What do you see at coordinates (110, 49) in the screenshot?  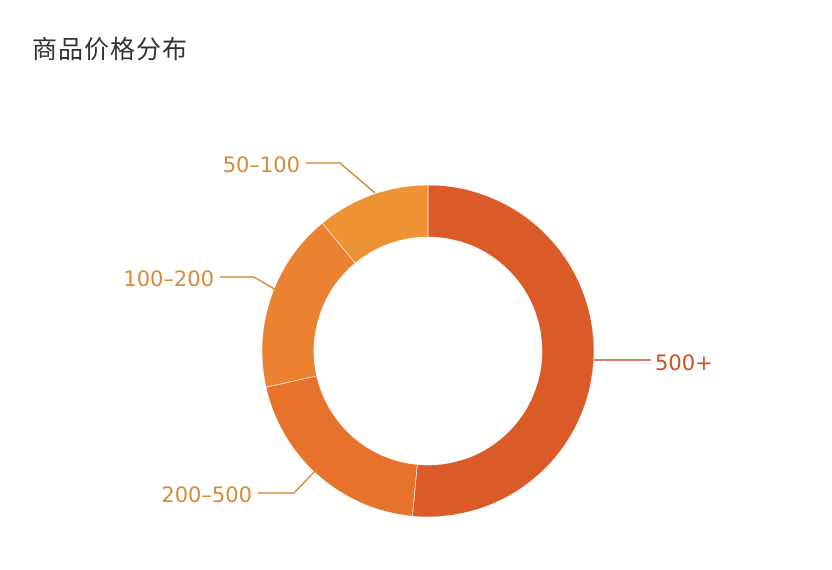 I see `chart-title: 商品价格分布` at bounding box center [110, 49].